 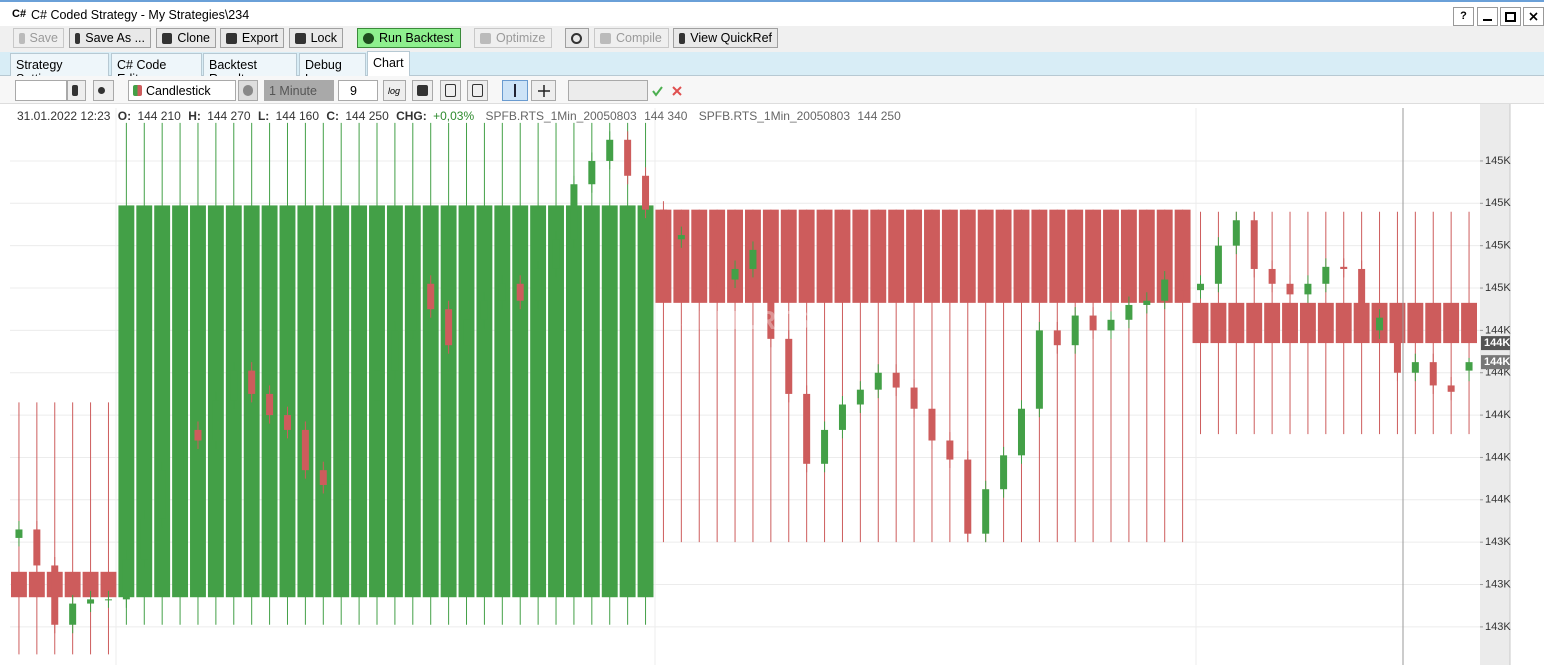 What do you see at coordinates (453, 116) in the screenshot?
I see `chg-value: +0,03%` at bounding box center [453, 116].